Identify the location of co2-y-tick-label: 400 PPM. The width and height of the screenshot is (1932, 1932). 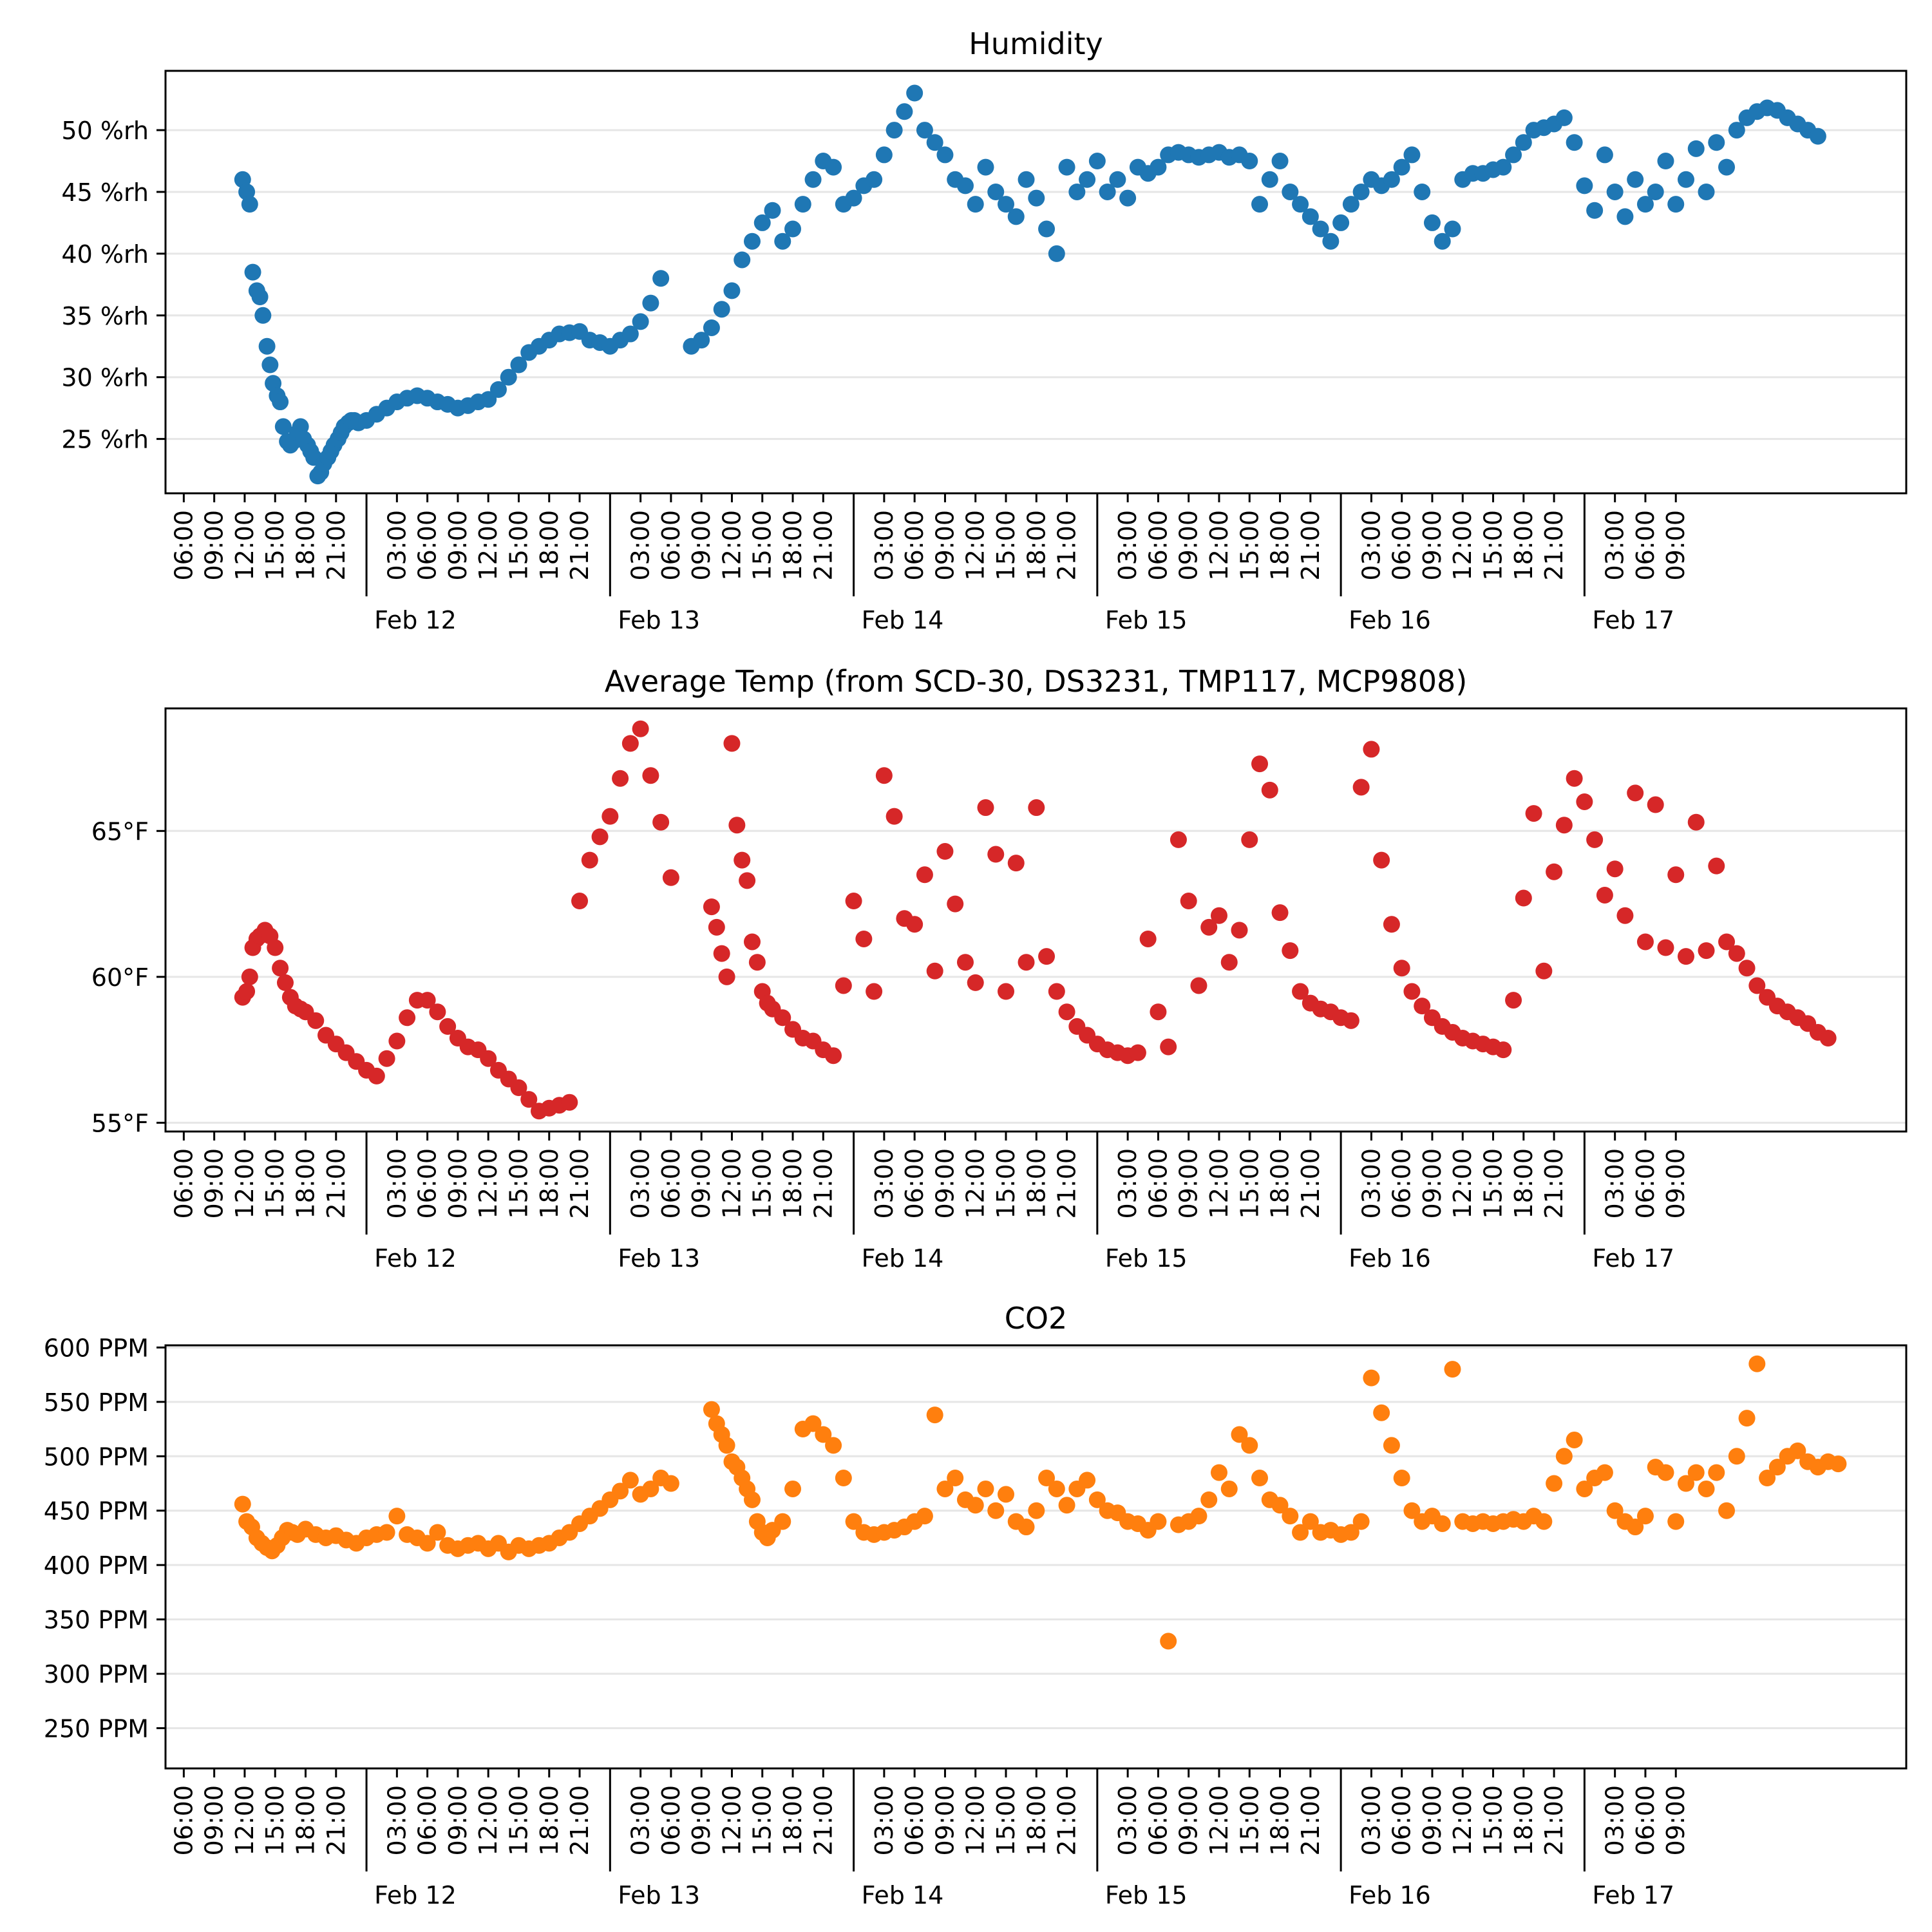
(96, 1566).